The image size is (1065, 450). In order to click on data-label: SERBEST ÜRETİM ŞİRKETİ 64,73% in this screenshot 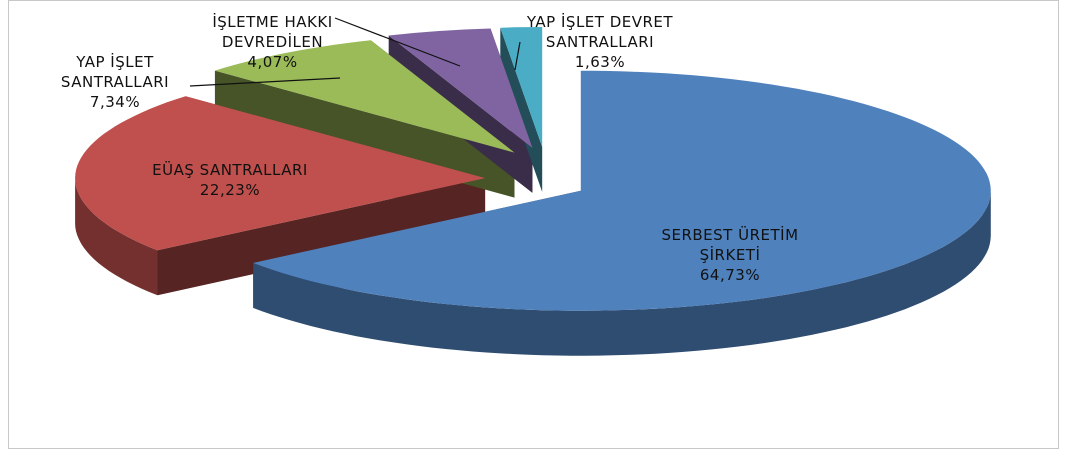, I will do `click(730, 255)`.